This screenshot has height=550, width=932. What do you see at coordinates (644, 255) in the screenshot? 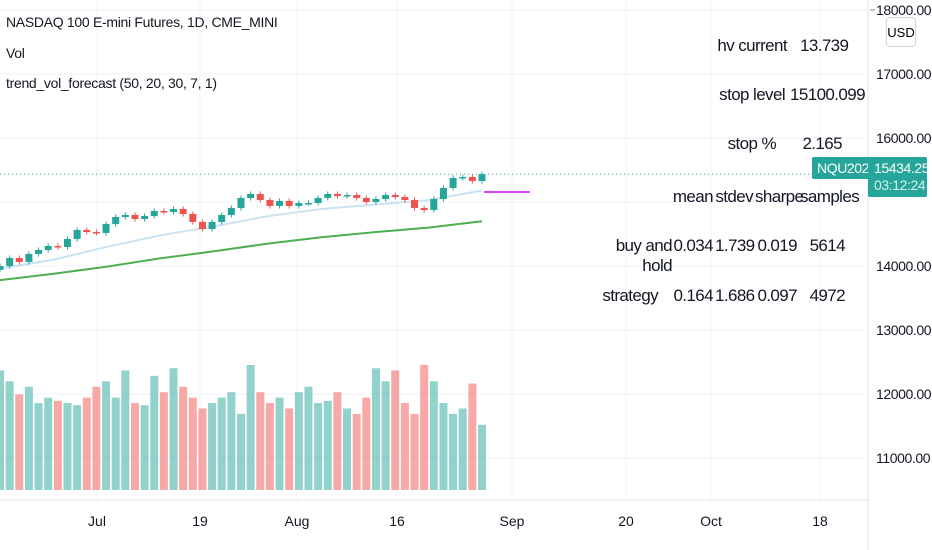
I see `row-label: buy and hold` at bounding box center [644, 255].